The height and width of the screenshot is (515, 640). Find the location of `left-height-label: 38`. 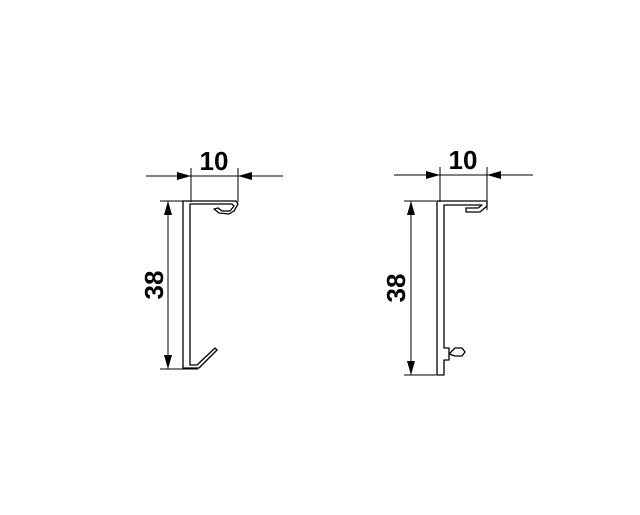

left-height-label: 38 is located at coordinates (154, 285).